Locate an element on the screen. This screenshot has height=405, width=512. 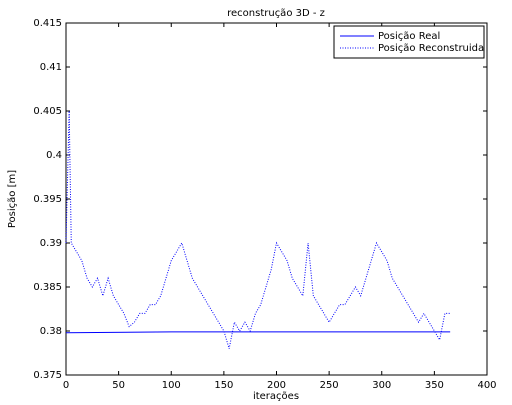
legend-label: Posição Real is located at coordinates (409, 36).